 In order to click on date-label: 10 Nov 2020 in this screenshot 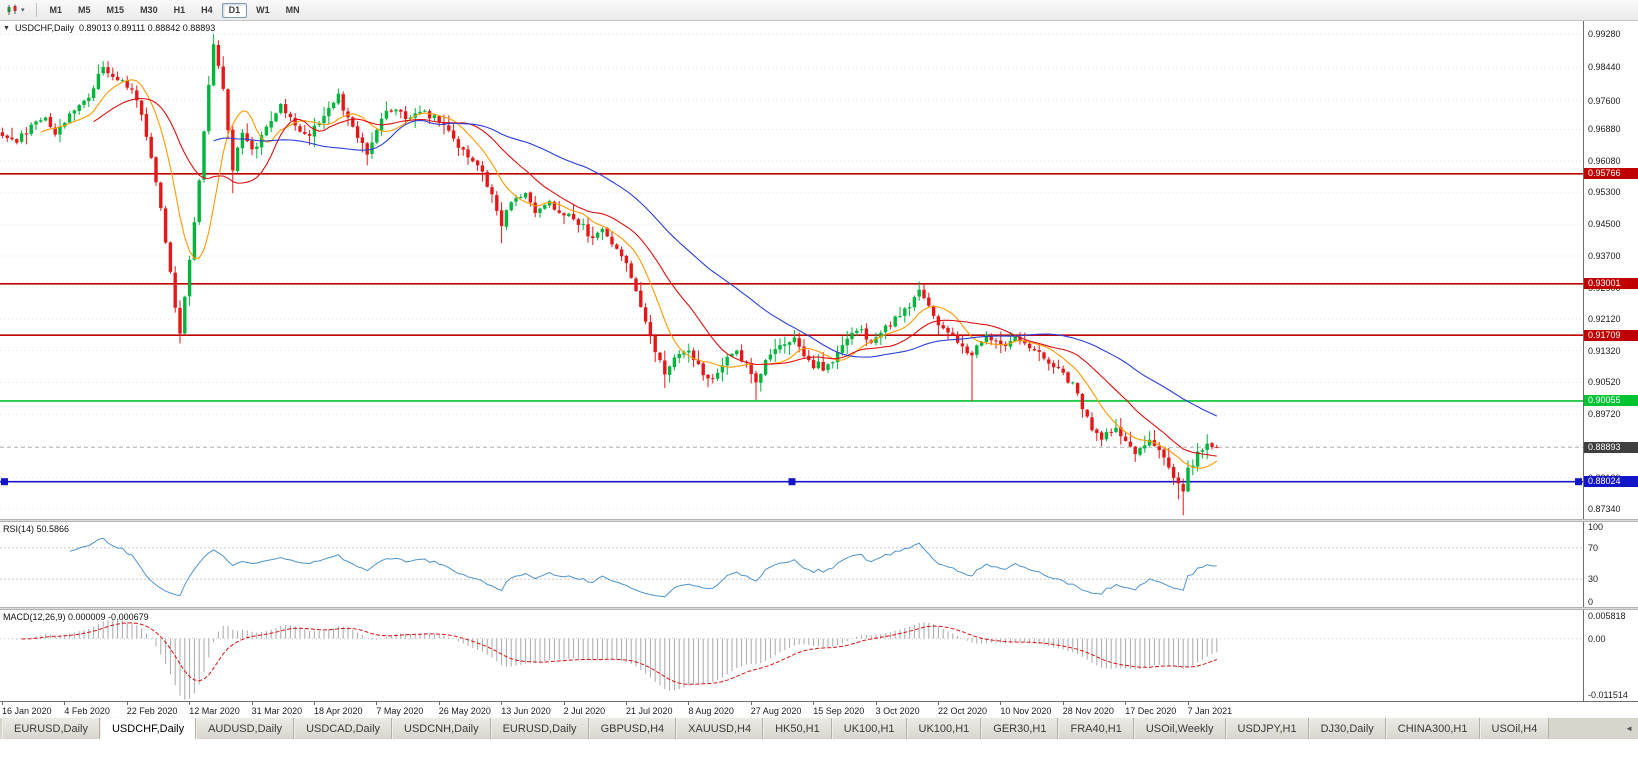, I will do `click(1026, 711)`.